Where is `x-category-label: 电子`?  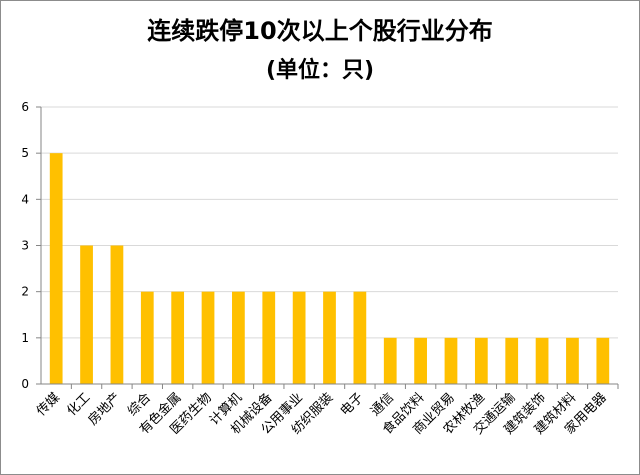 x-category-label: 电子 is located at coordinates (352, 404).